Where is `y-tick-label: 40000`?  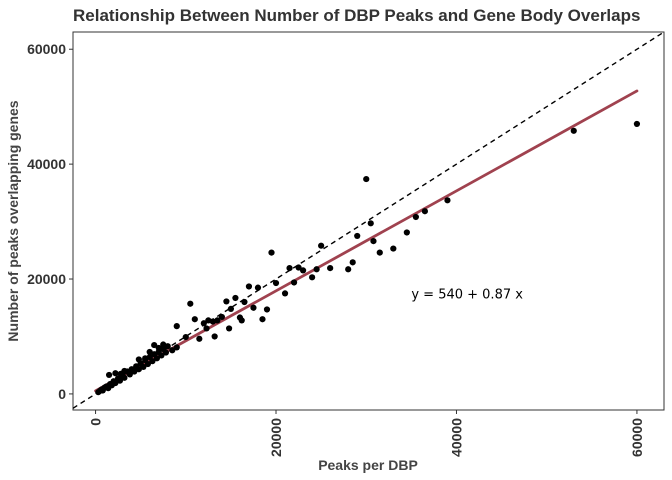 y-tick-label: 40000 is located at coordinates (46, 164).